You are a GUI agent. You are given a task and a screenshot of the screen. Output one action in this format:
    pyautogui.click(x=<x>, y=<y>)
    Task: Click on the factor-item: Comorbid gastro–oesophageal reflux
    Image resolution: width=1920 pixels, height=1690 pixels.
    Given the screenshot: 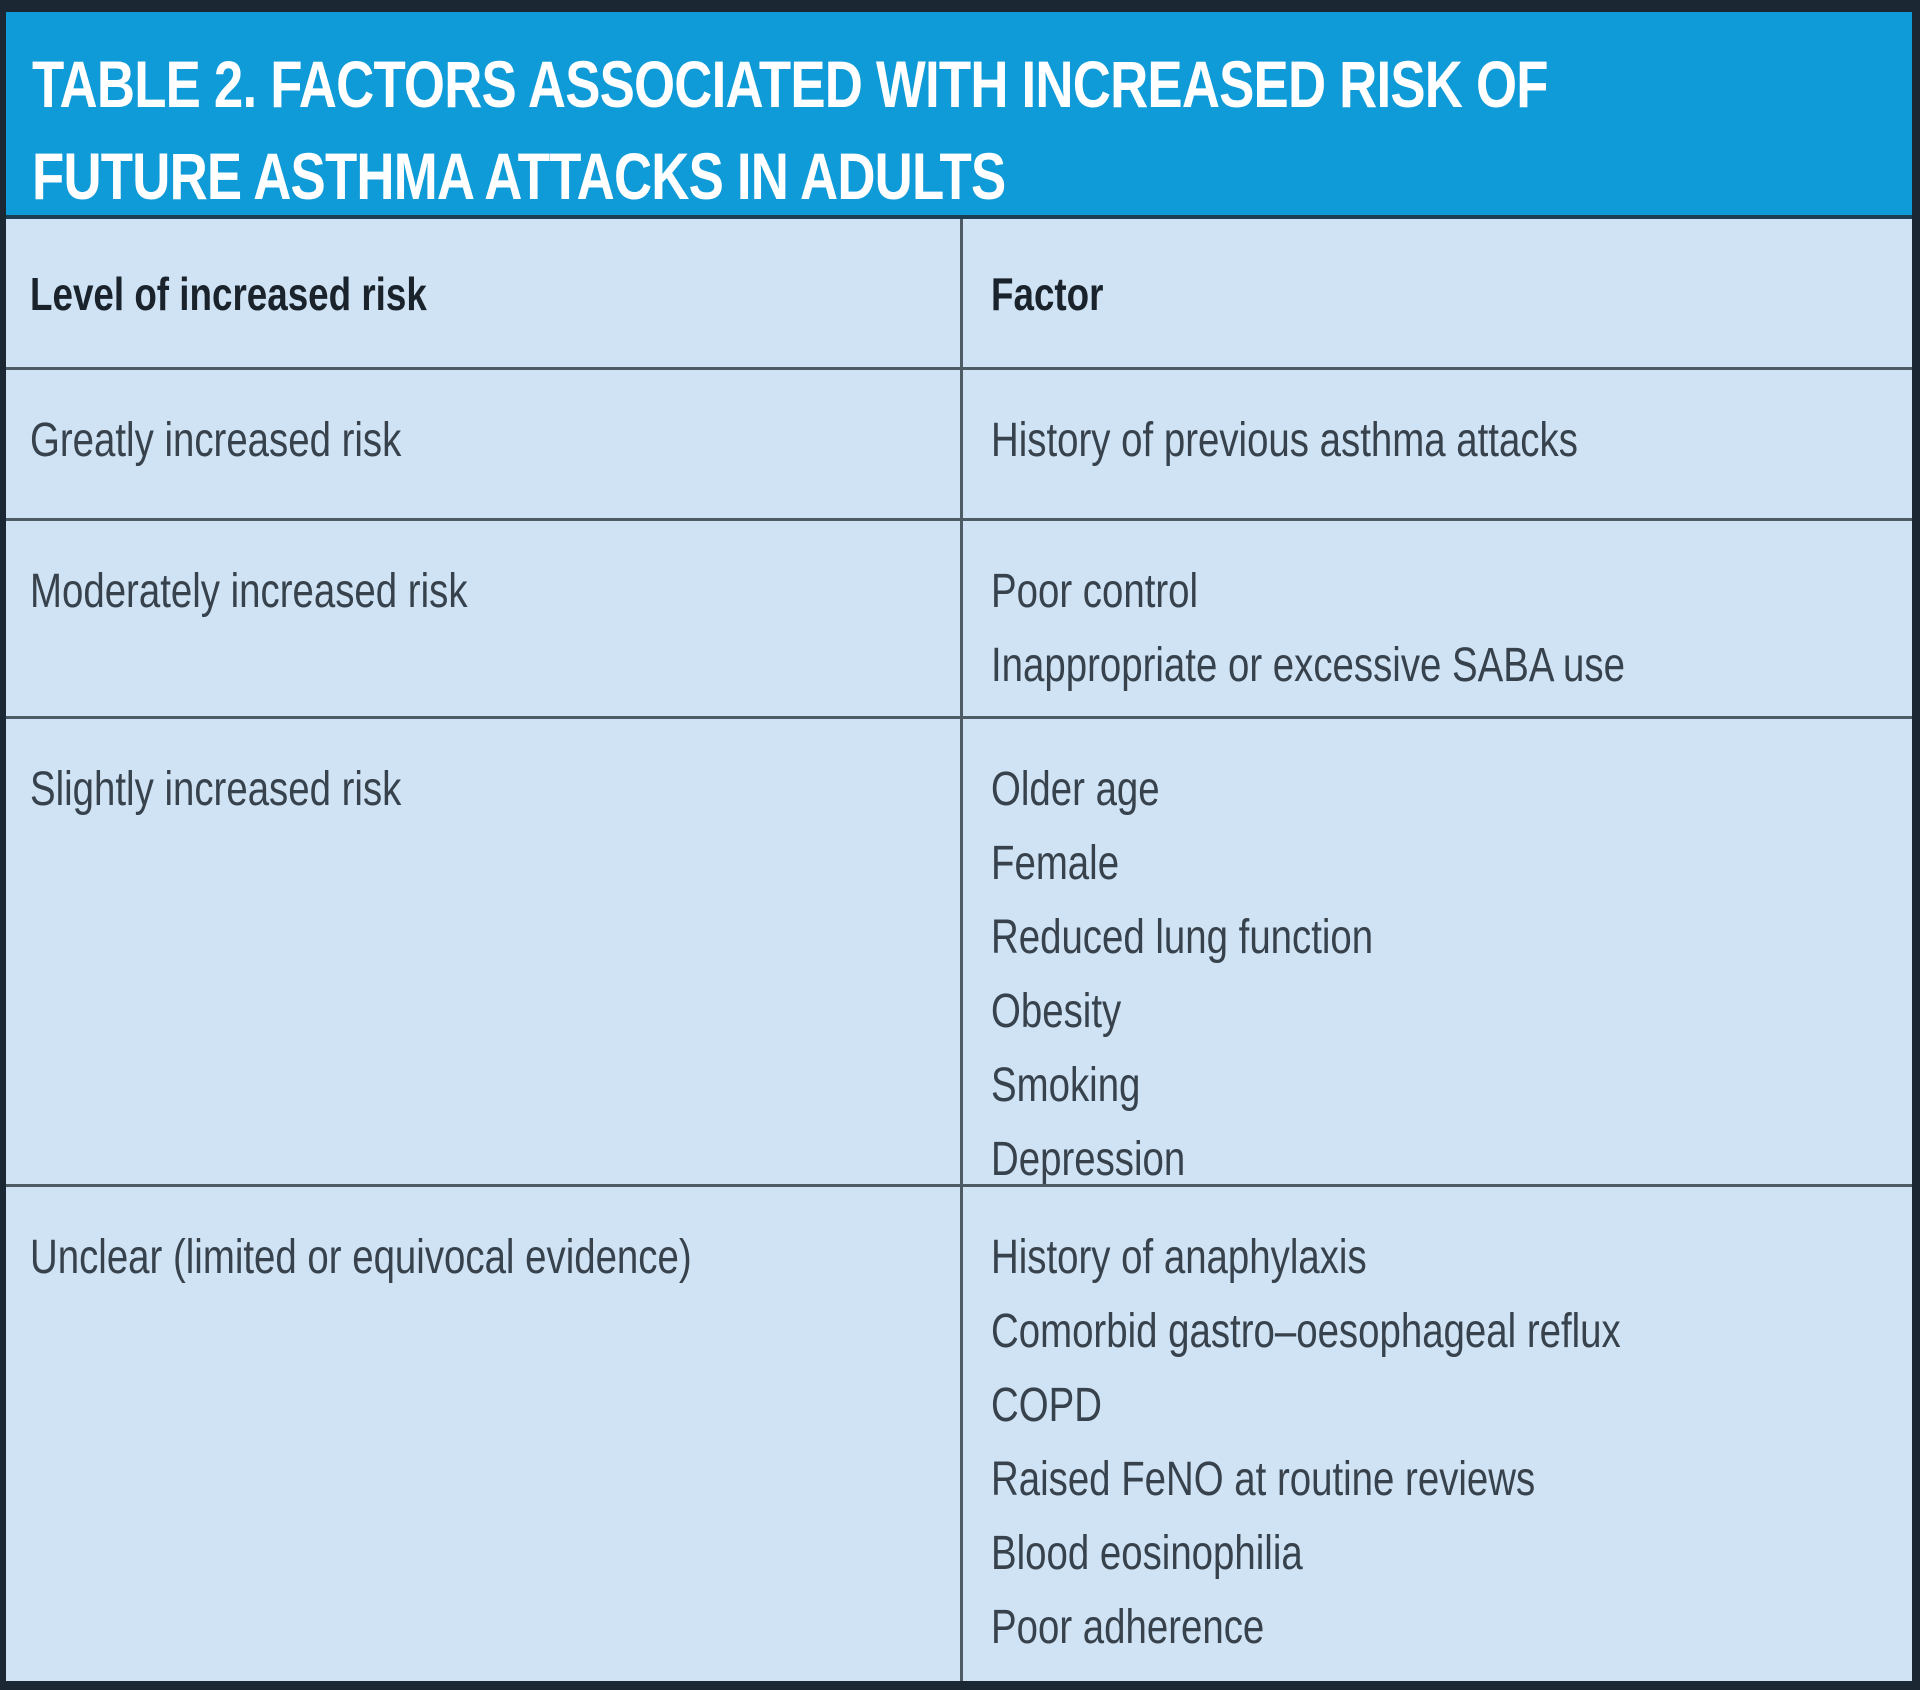 What is the action you would take?
    pyautogui.click(x=1306, y=1331)
    